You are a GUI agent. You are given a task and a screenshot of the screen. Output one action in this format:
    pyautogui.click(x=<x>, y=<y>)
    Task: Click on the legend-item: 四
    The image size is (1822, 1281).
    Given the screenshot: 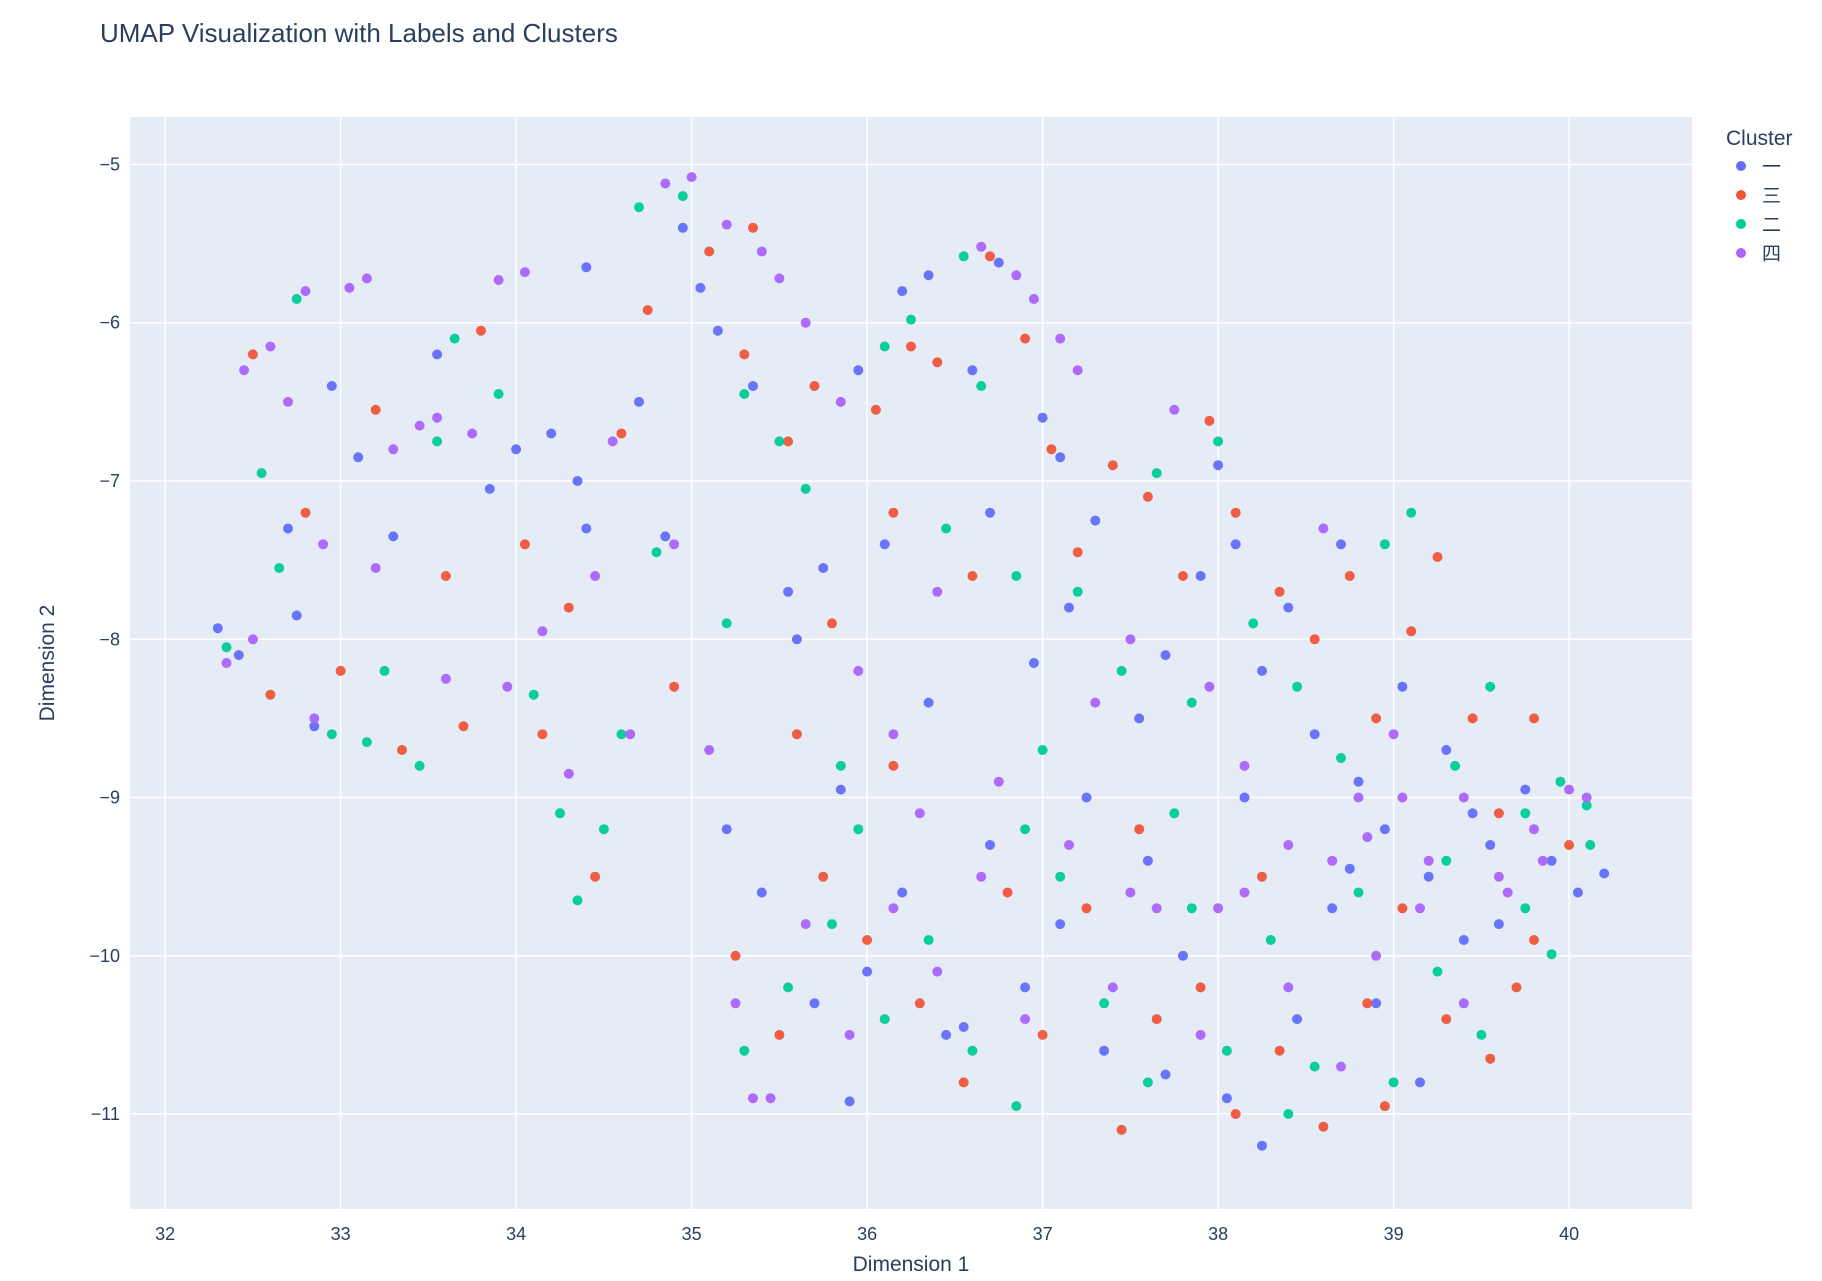 What is the action you would take?
    pyautogui.click(x=1758, y=254)
    